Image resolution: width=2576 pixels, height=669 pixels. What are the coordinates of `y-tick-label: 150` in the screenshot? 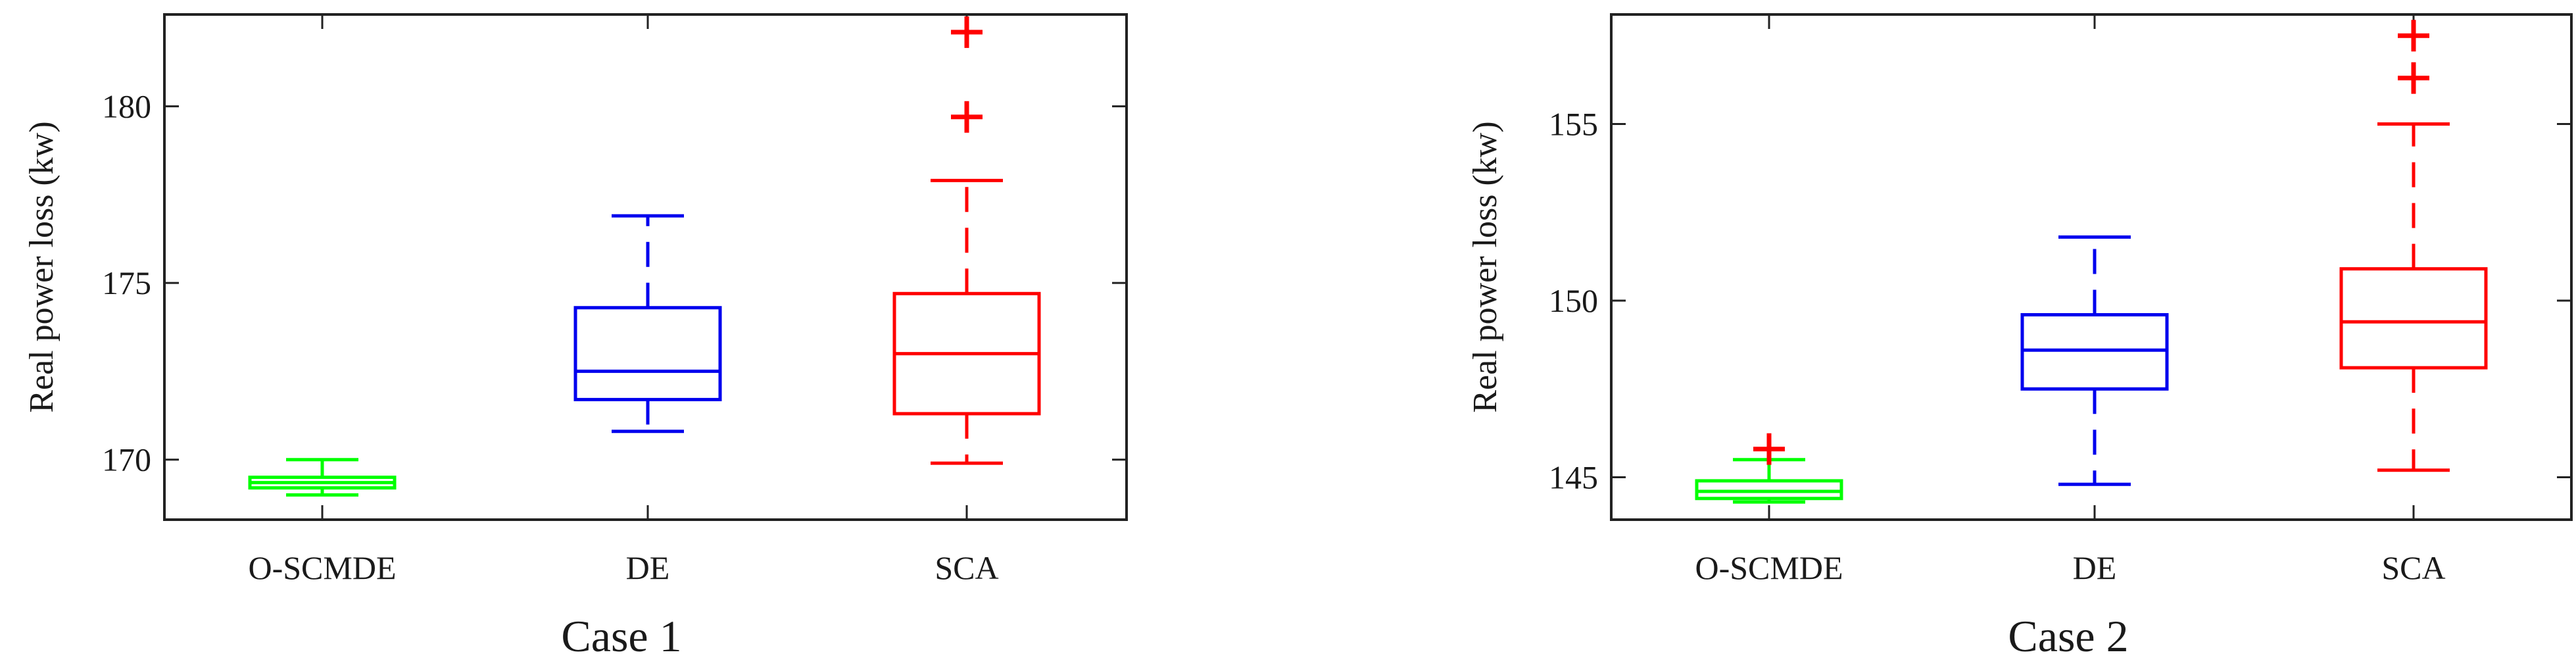 It's located at (1574, 300).